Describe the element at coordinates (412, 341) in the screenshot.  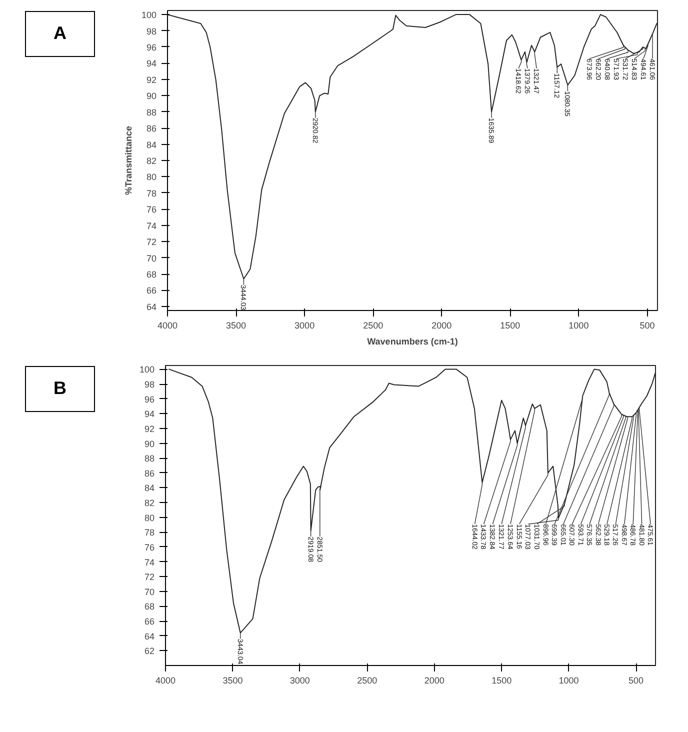
I see `x-axis-title: Wavenumbers (cm-1)` at that location.